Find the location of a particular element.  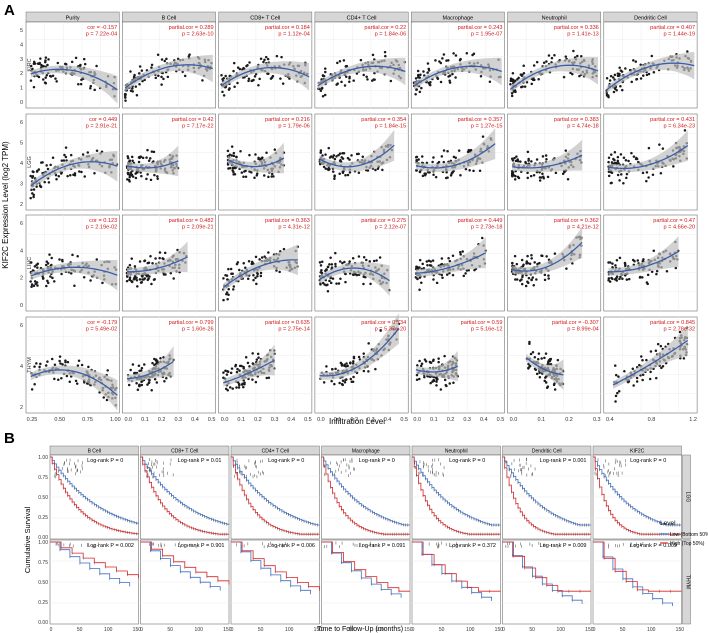

stat-cor: partial.cor = 0.431 is located at coordinates (672, 120).